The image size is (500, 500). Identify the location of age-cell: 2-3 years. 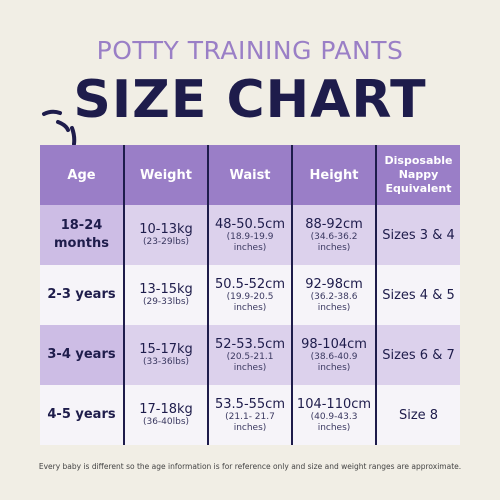
(82, 295).